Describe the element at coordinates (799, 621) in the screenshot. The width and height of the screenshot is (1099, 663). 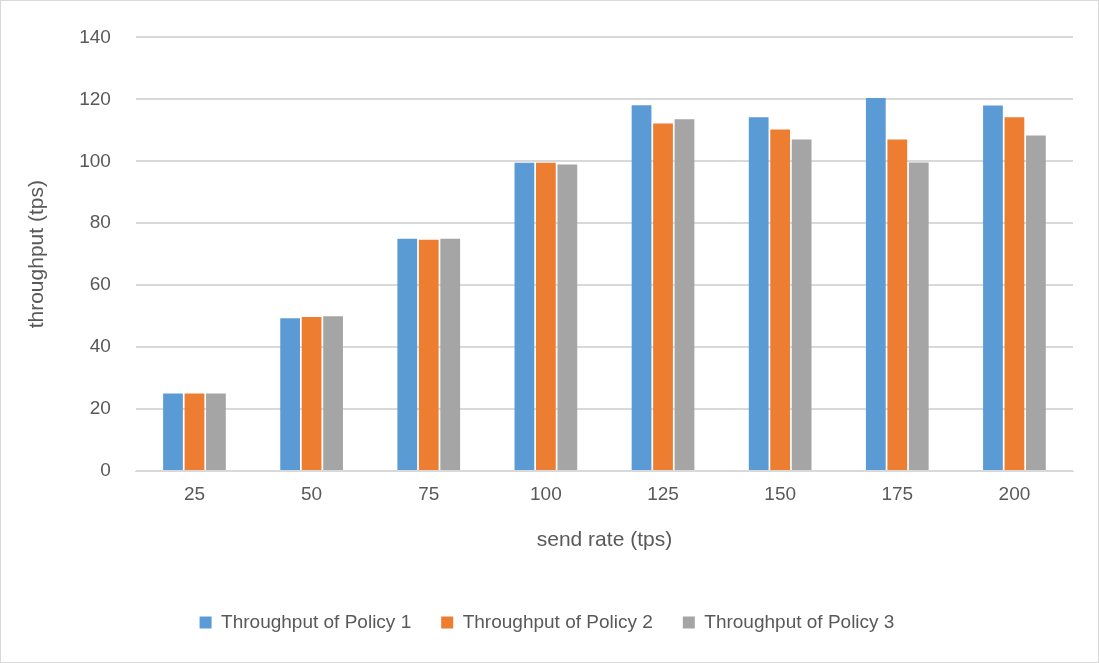
I see `legend-label: Throughput of Policy 3` at that location.